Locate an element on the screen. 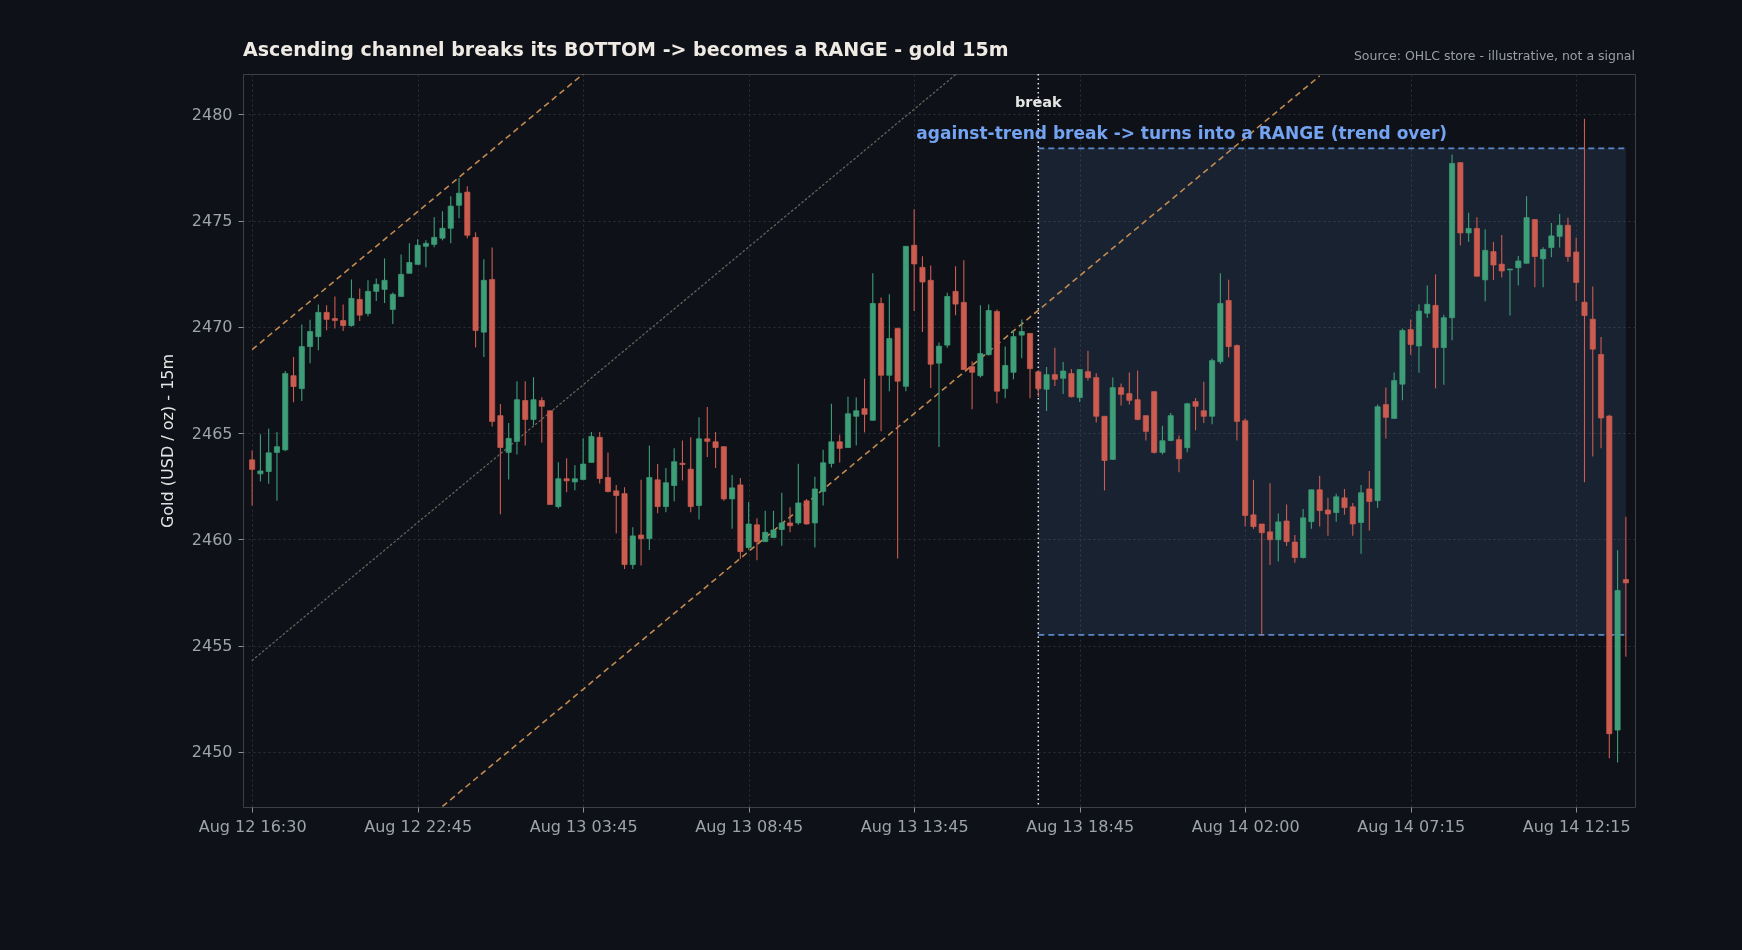  x-tick-label: Aug 14 02:00 is located at coordinates (1245, 826).